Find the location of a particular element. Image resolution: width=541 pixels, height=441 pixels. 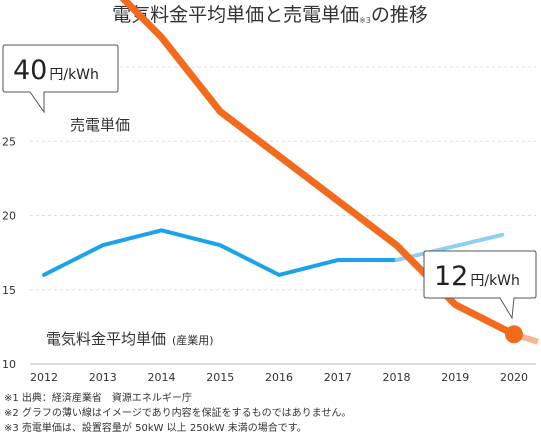

series-label-avg-price: 電気料金平均単価 (産業用) is located at coordinates (130, 339).